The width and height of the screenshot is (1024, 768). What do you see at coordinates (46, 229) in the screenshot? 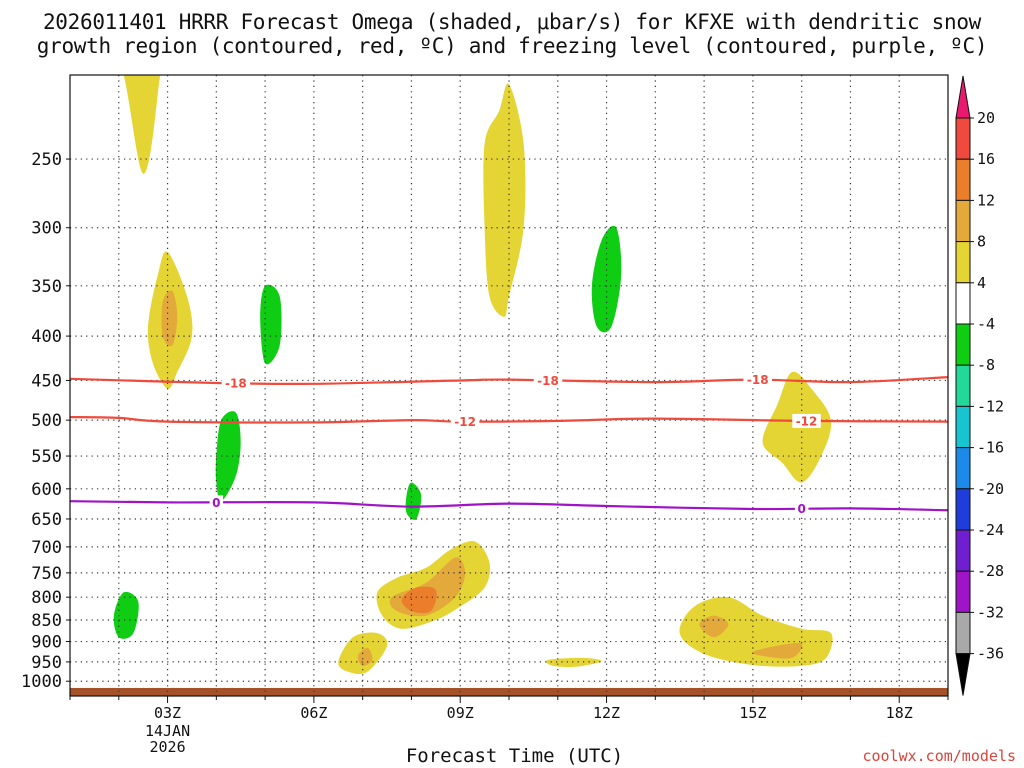
I see `y-tick-label-300: 300` at bounding box center [46, 229].